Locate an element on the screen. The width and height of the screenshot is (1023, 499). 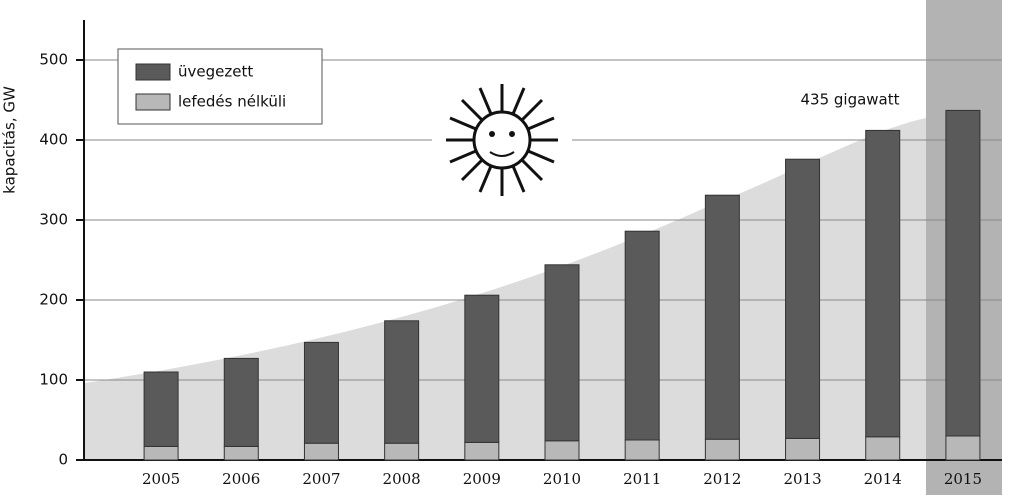
legend-label: lefedés nélküli is located at coordinates (232, 102).